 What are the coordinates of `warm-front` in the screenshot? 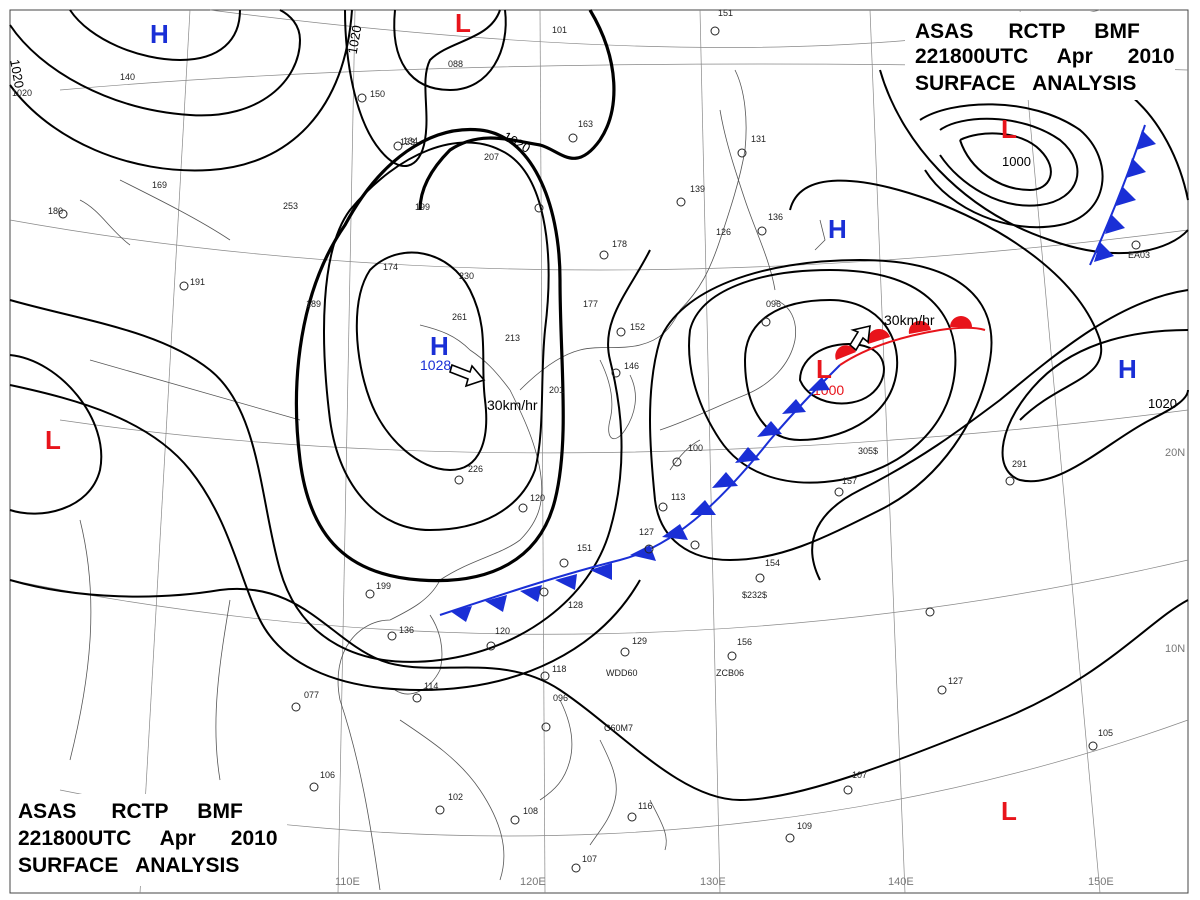 It's located at (910, 341).